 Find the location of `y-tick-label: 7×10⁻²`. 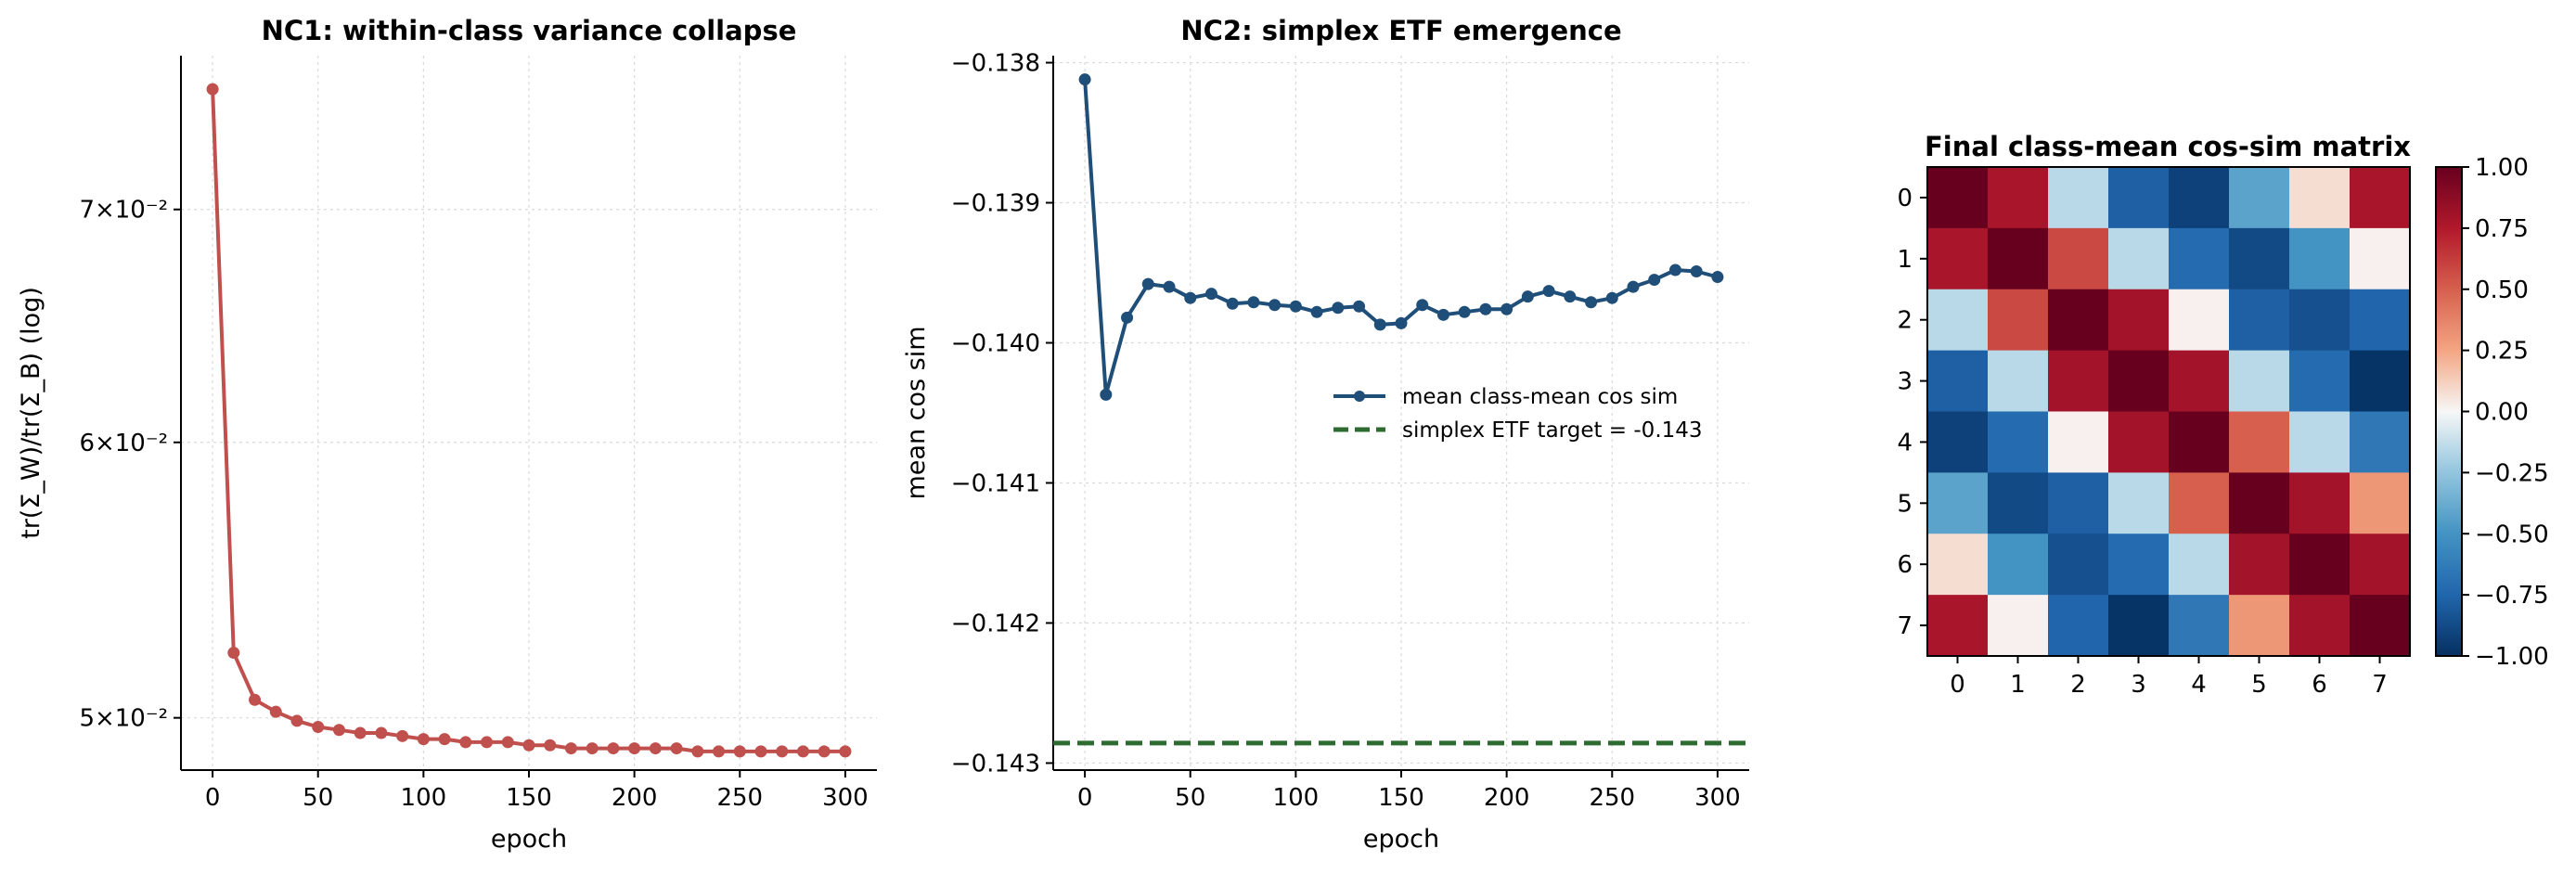

y-tick-label: 7×10⁻² is located at coordinates (123, 211).